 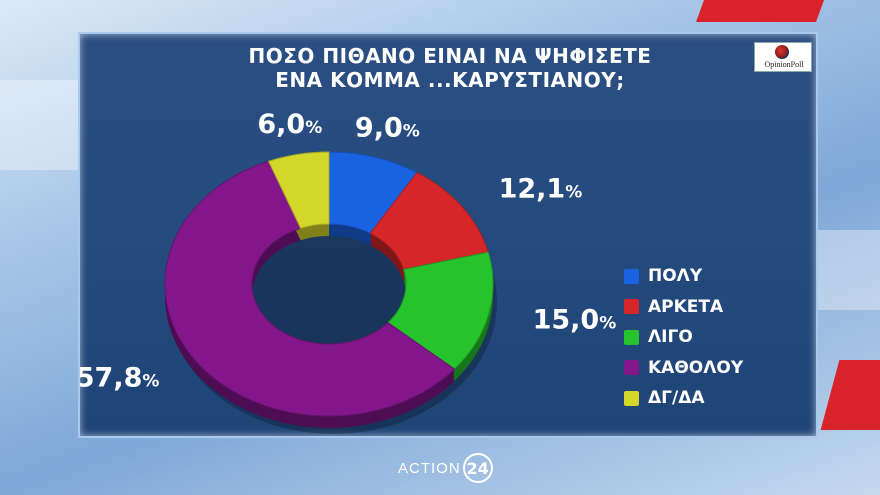 I want to click on legend-item: ΑΡΚΕΤΑ, so click(x=683, y=307).